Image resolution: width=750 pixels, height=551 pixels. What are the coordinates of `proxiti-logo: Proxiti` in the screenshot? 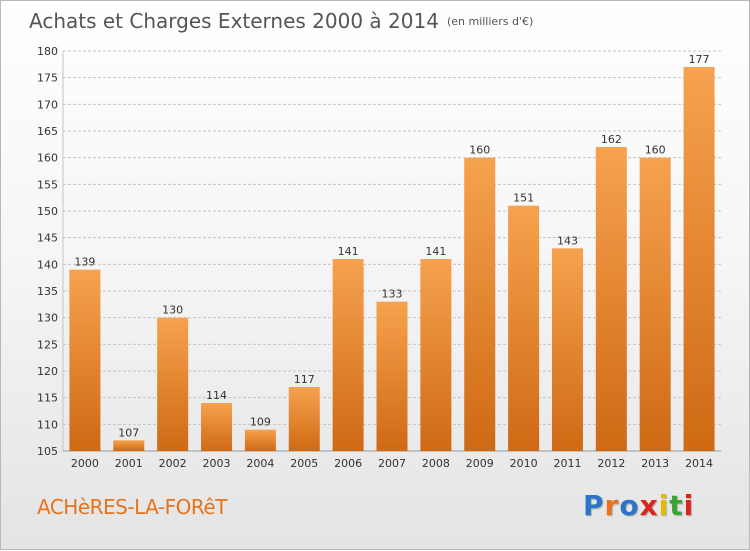 It's located at (638, 505).